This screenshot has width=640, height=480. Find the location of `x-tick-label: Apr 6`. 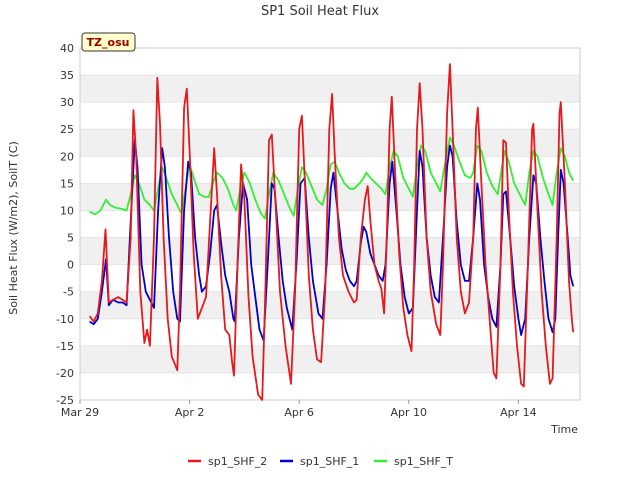

x-tick-label: Apr 6 is located at coordinates (299, 412).